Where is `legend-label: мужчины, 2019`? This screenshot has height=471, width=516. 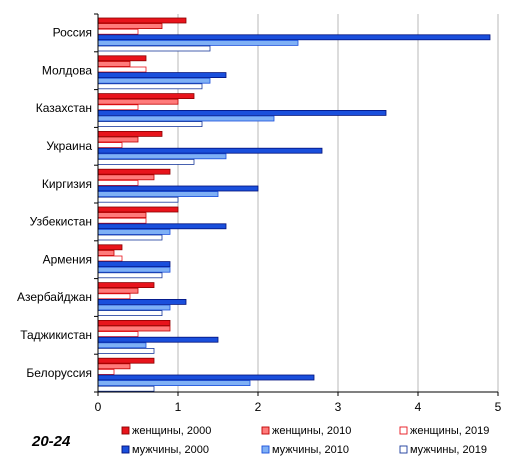
legend-label: мужчины, 2019 is located at coordinates (448, 450).